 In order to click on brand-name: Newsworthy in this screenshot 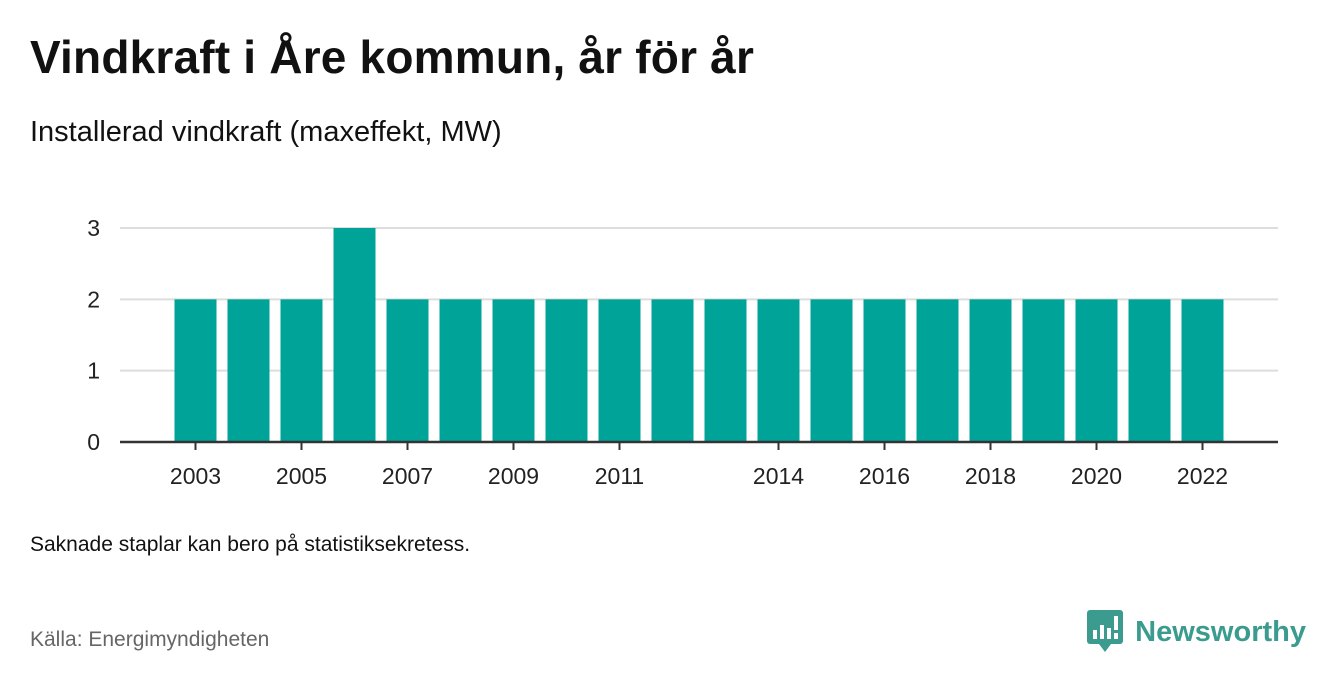, I will do `click(1220, 631)`.